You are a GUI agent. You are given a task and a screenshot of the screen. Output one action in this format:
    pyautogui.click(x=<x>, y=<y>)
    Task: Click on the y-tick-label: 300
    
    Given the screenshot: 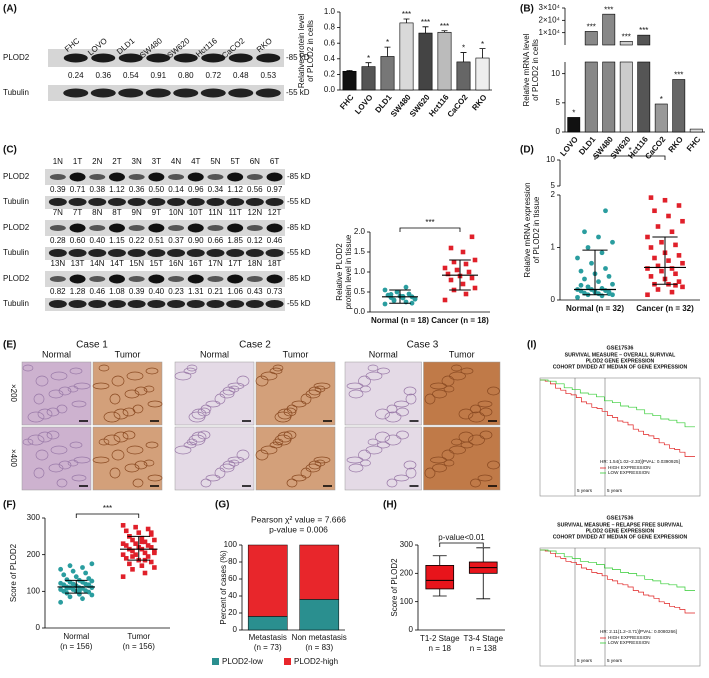 What is the action you would take?
    pyautogui.click(x=34, y=517)
    